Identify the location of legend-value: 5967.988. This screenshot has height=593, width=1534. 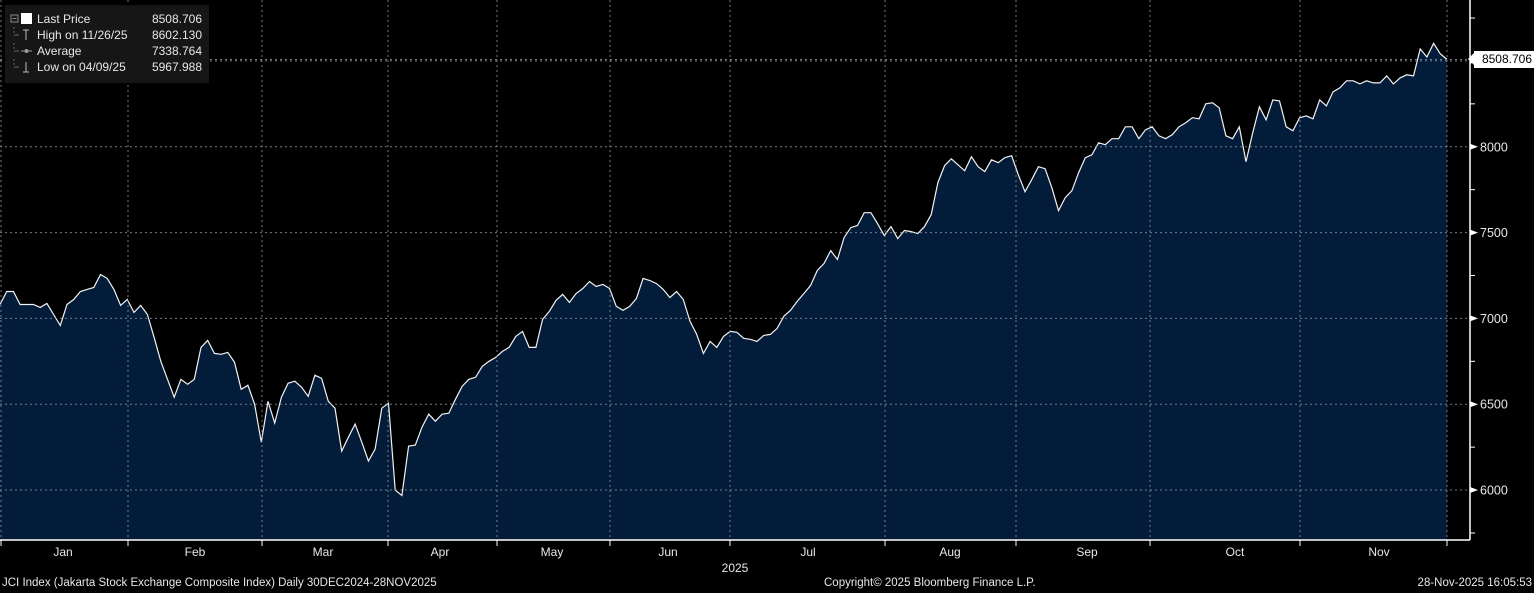
(176, 67).